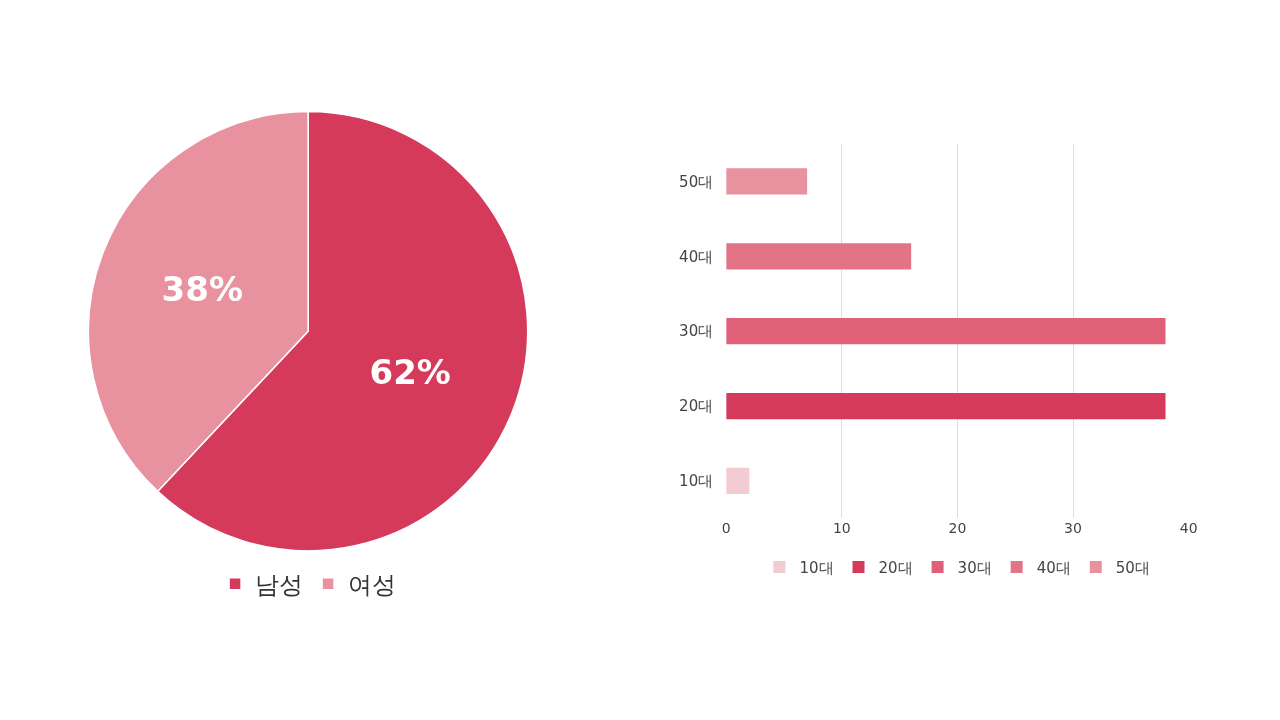 The image size is (1280, 720). I want to click on x-tick-label: 10, so click(841, 528).